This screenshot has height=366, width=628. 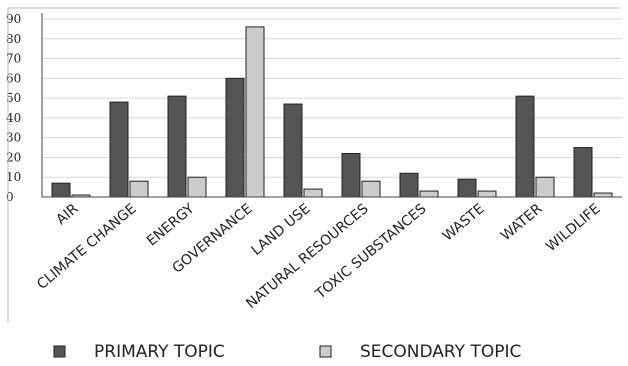 I want to click on secondary-bar-climate-change, so click(x=139, y=189).